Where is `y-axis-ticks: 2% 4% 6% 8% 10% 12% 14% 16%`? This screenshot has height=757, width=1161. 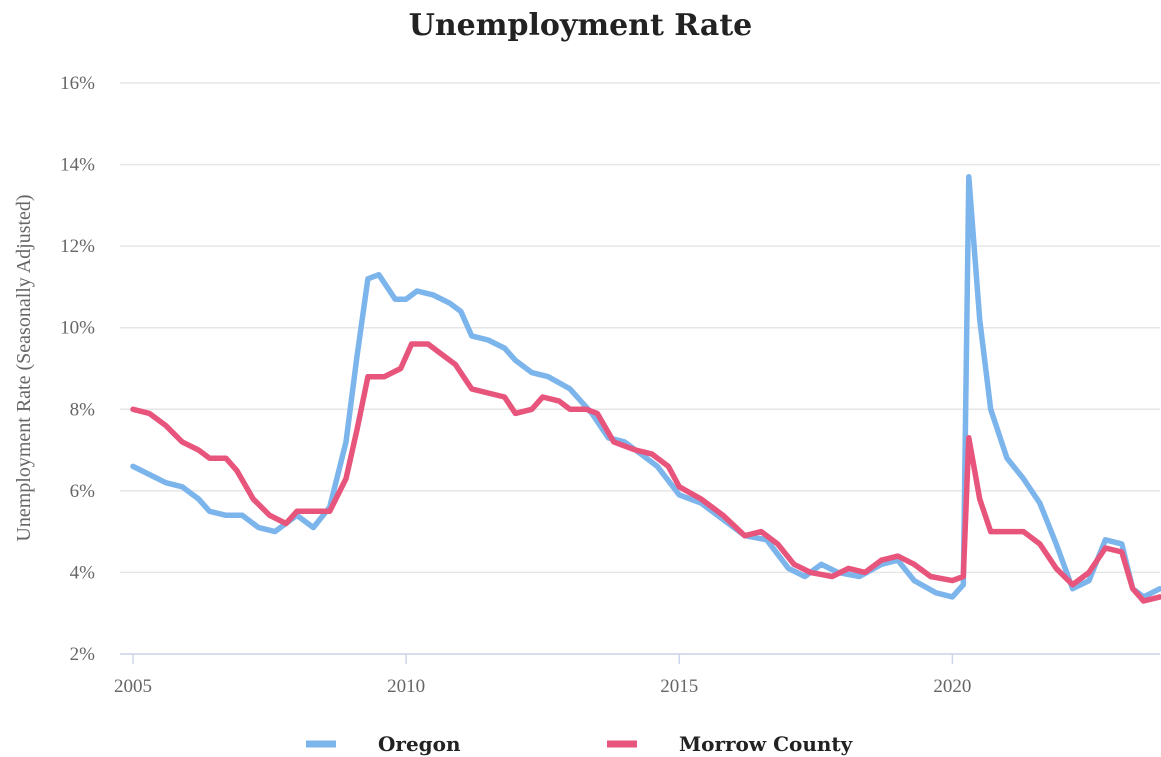
y-axis-ticks: 2% 4% 6% 8% 10% 12% 14% 16% is located at coordinates (77, 369).